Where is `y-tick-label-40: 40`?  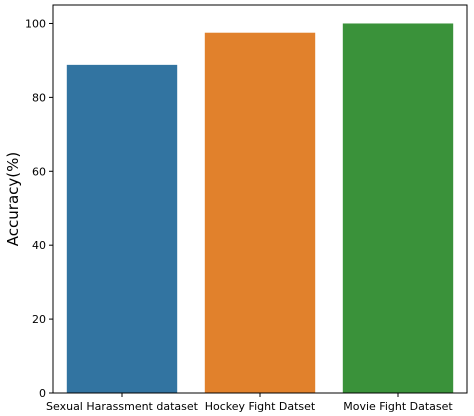
y-tick-label-40: 40 is located at coordinates (39, 245).